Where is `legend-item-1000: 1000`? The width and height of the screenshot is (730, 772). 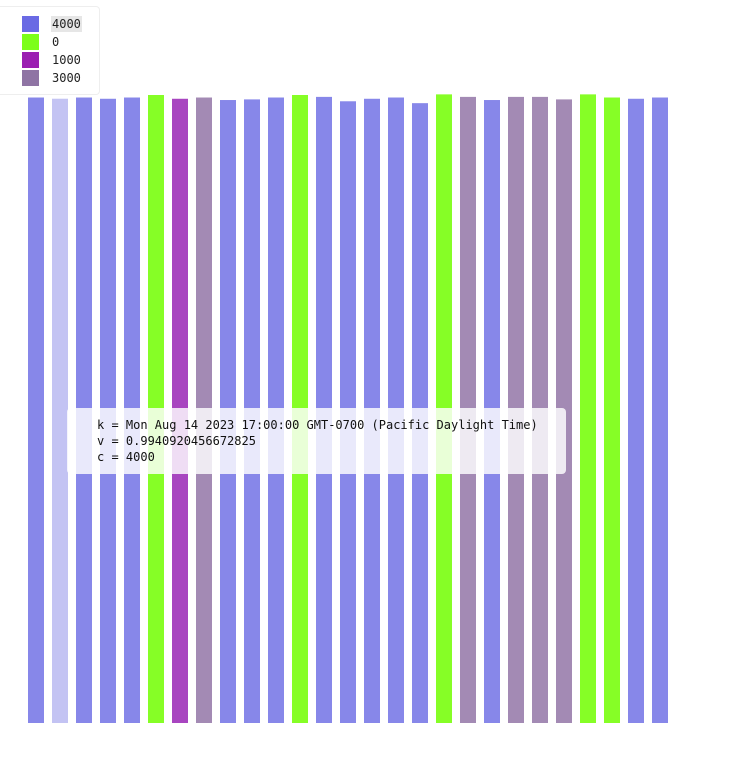 legend-item-1000: 1000 is located at coordinates (52, 60).